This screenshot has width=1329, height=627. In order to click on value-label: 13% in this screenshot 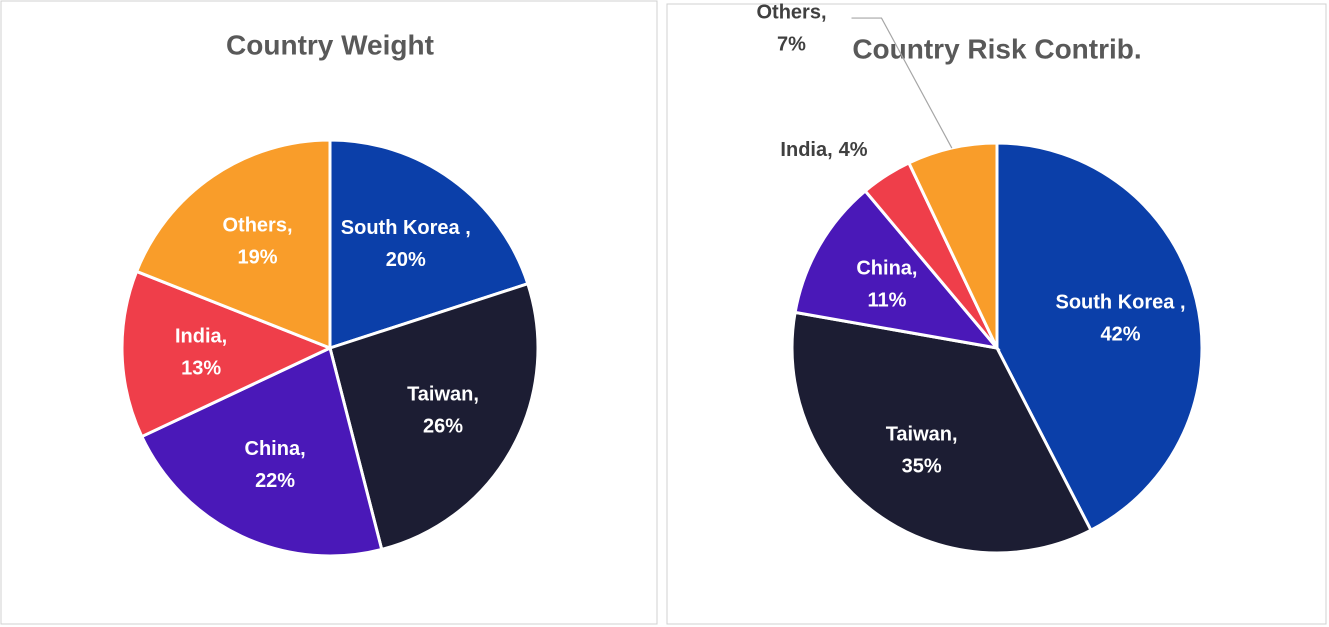, I will do `click(201, 368)`.